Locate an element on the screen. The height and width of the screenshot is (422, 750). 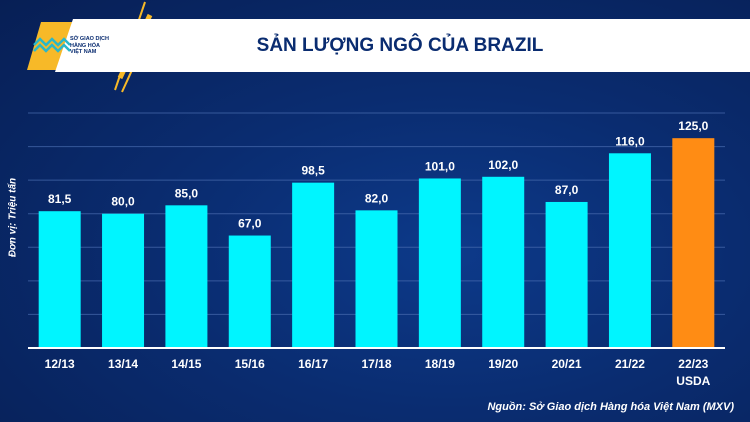
data-label: 116,0 is located at coordinates (630, 141).